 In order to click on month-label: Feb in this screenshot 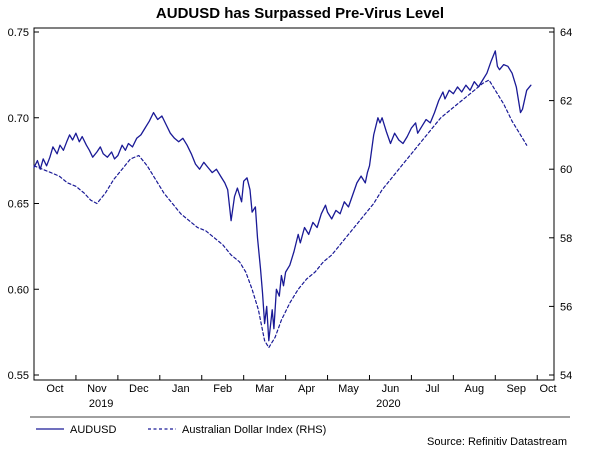, I will do `click(222, 389)`.